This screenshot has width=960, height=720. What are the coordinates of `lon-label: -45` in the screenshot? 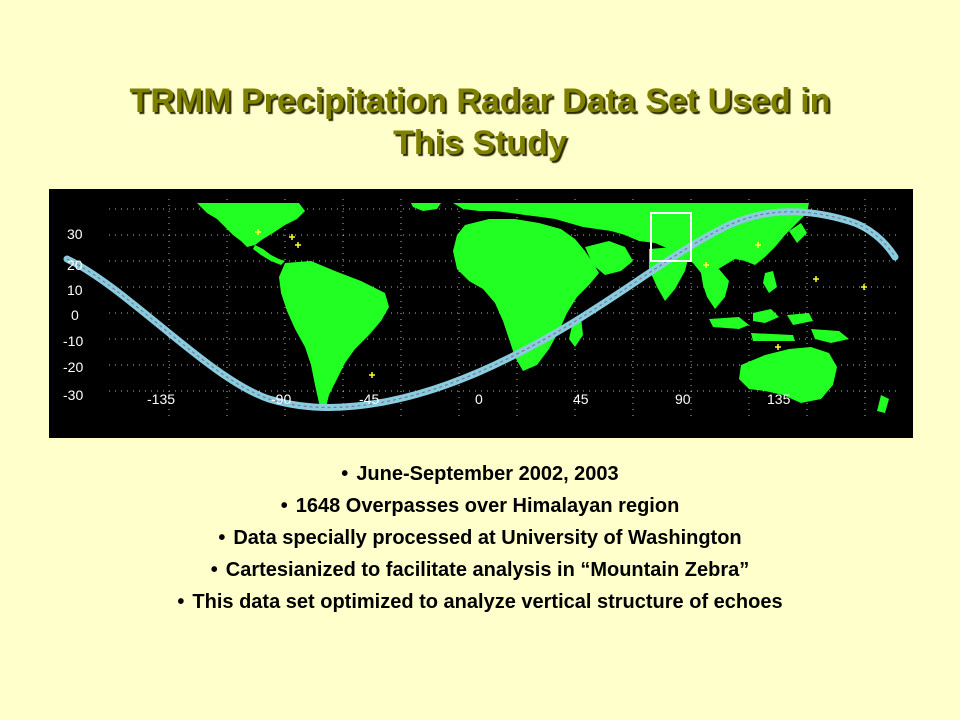 It's located at (369, 399).